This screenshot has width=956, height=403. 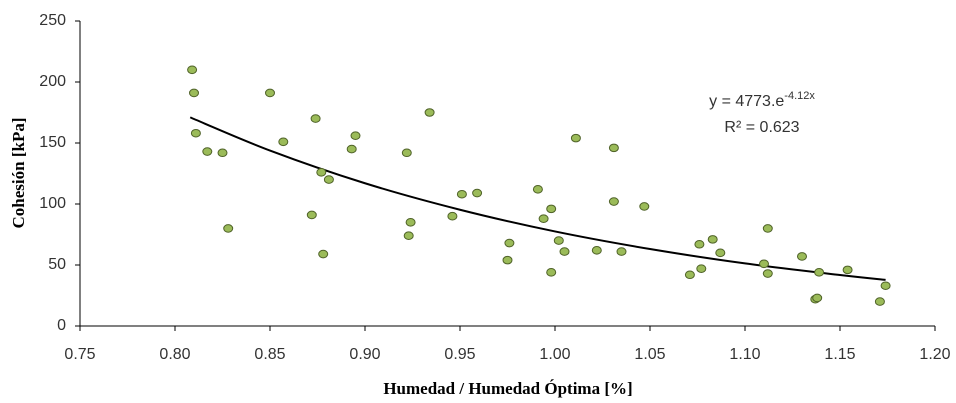 I want to click on y-tick-label: 50, so click(x=57, y=264).